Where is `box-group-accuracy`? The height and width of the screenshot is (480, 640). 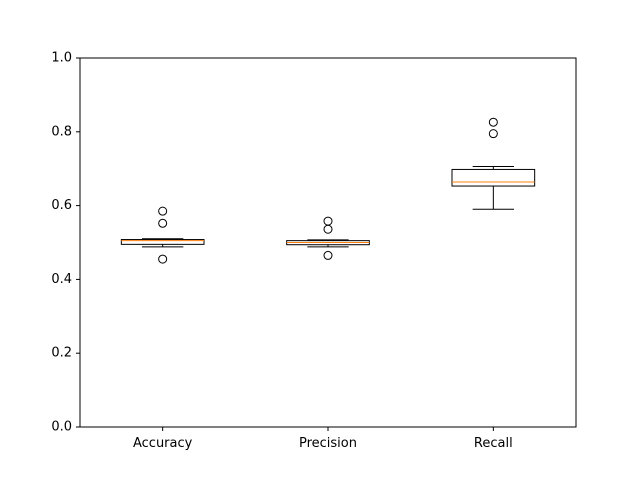
box-group-accuracy is located at coordinates (162, 235).